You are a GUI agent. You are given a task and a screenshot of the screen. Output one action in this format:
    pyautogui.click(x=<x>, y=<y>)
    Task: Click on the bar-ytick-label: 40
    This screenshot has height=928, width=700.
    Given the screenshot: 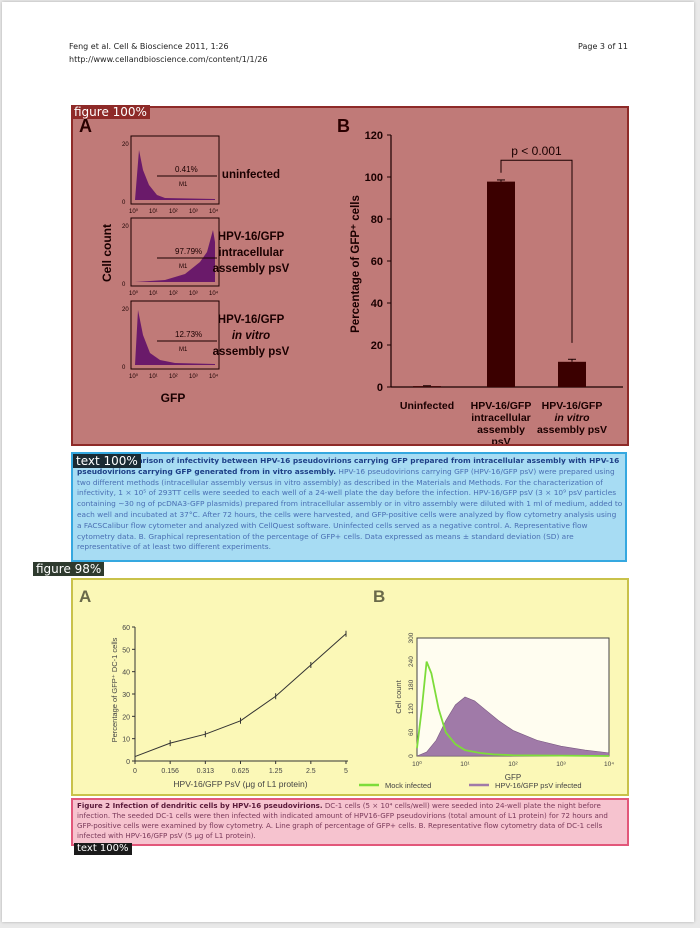 What is the action you would take?
    pyautogui.click(x=377, y=304)
    